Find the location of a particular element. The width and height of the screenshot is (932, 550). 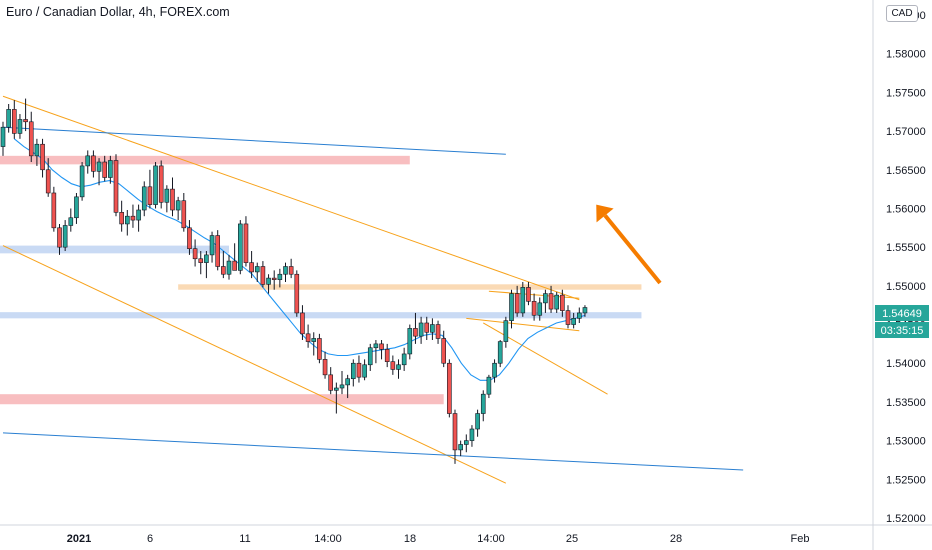

resistance-zone is located at coordinates (222, 399).